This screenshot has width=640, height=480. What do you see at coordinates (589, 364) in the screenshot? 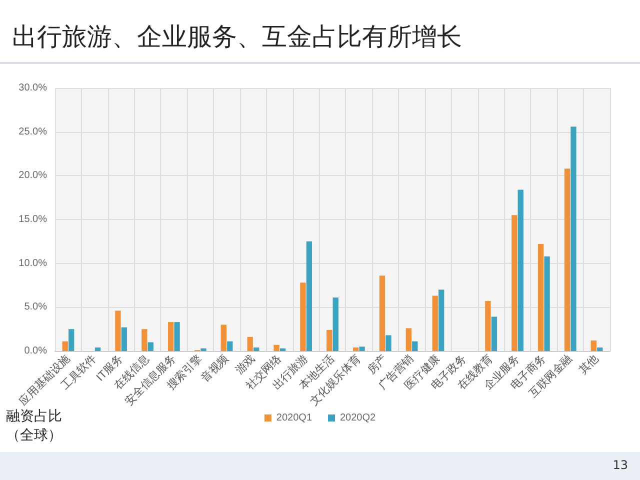
I see `x-tick-label: 其他` at bounding box center [589, 364].